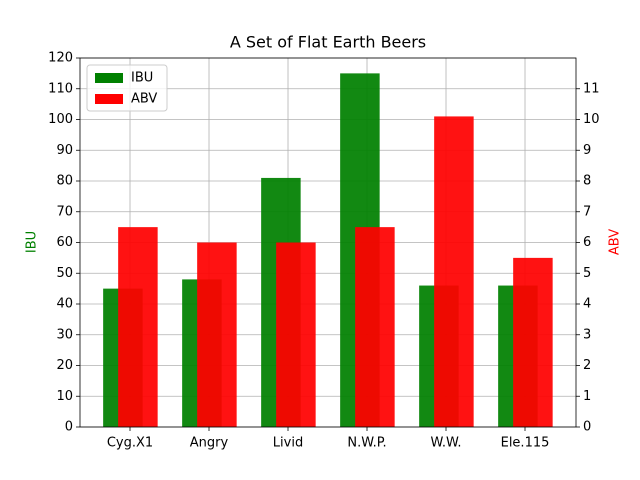 The height and width of the screenshot is (480, 640). I want to click on x-tick-label: Livid, so click(288, 443).